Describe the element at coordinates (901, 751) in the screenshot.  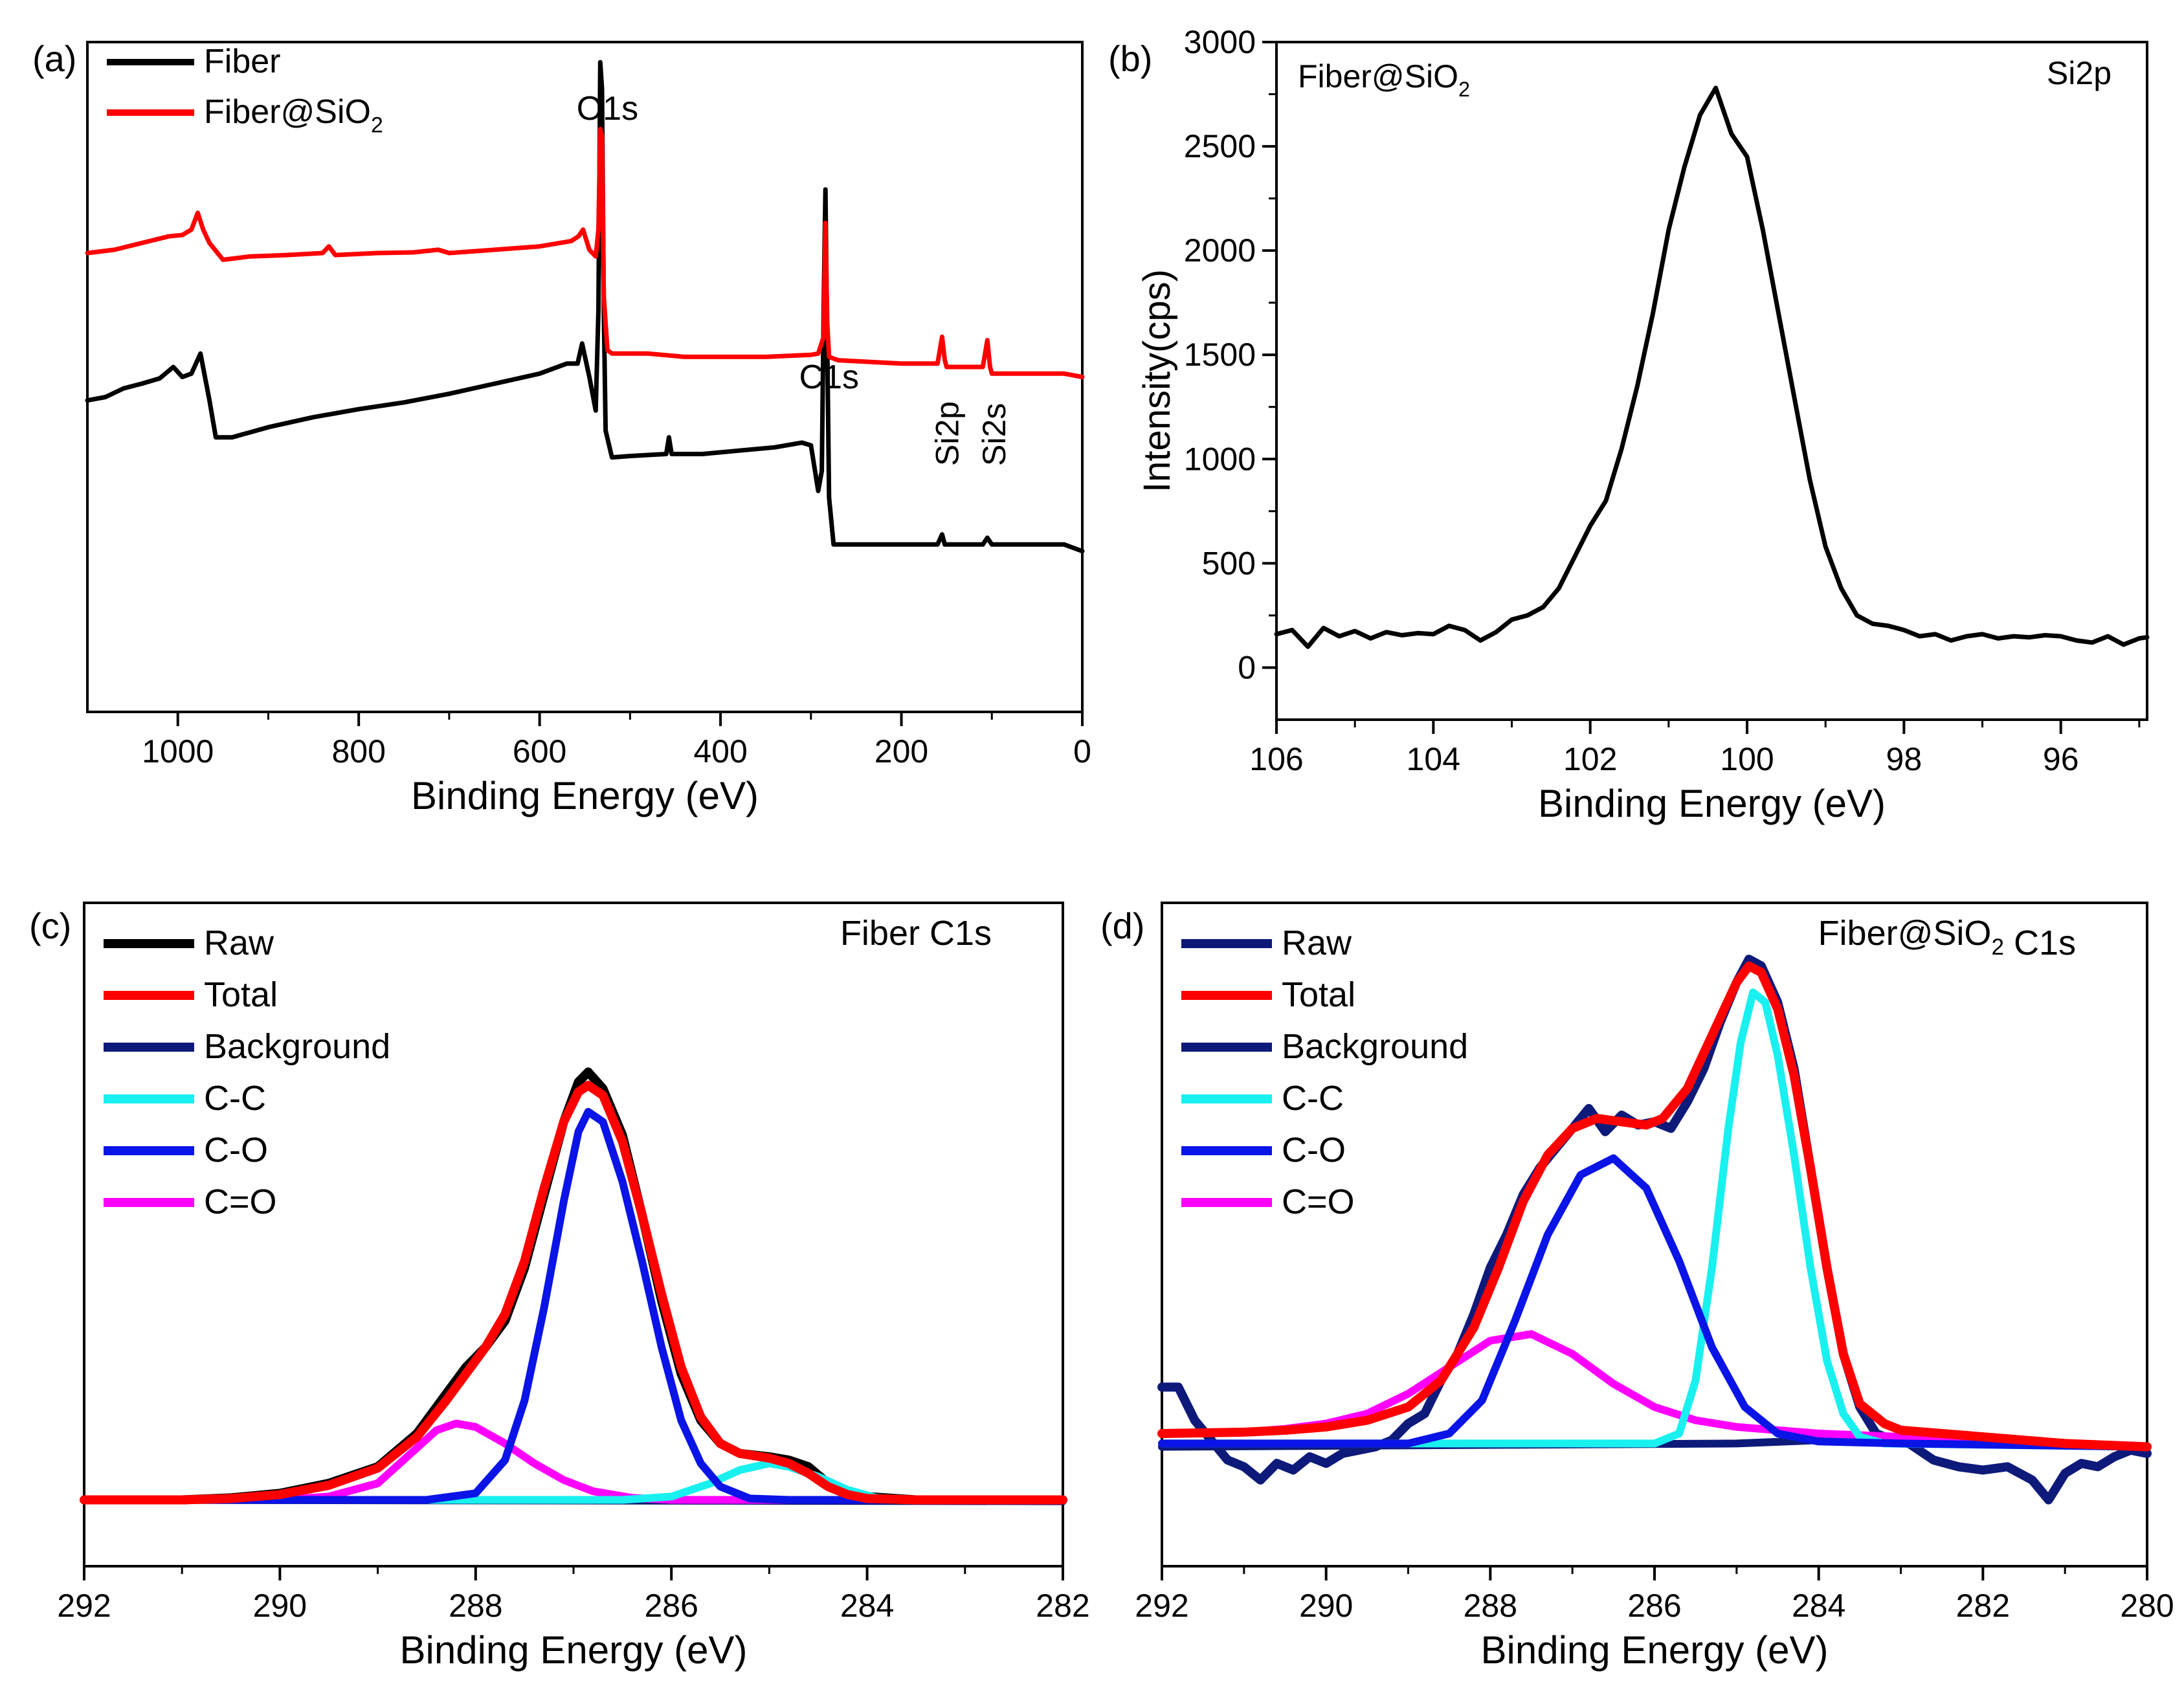
I see `x-tick-label: 200` at that location.